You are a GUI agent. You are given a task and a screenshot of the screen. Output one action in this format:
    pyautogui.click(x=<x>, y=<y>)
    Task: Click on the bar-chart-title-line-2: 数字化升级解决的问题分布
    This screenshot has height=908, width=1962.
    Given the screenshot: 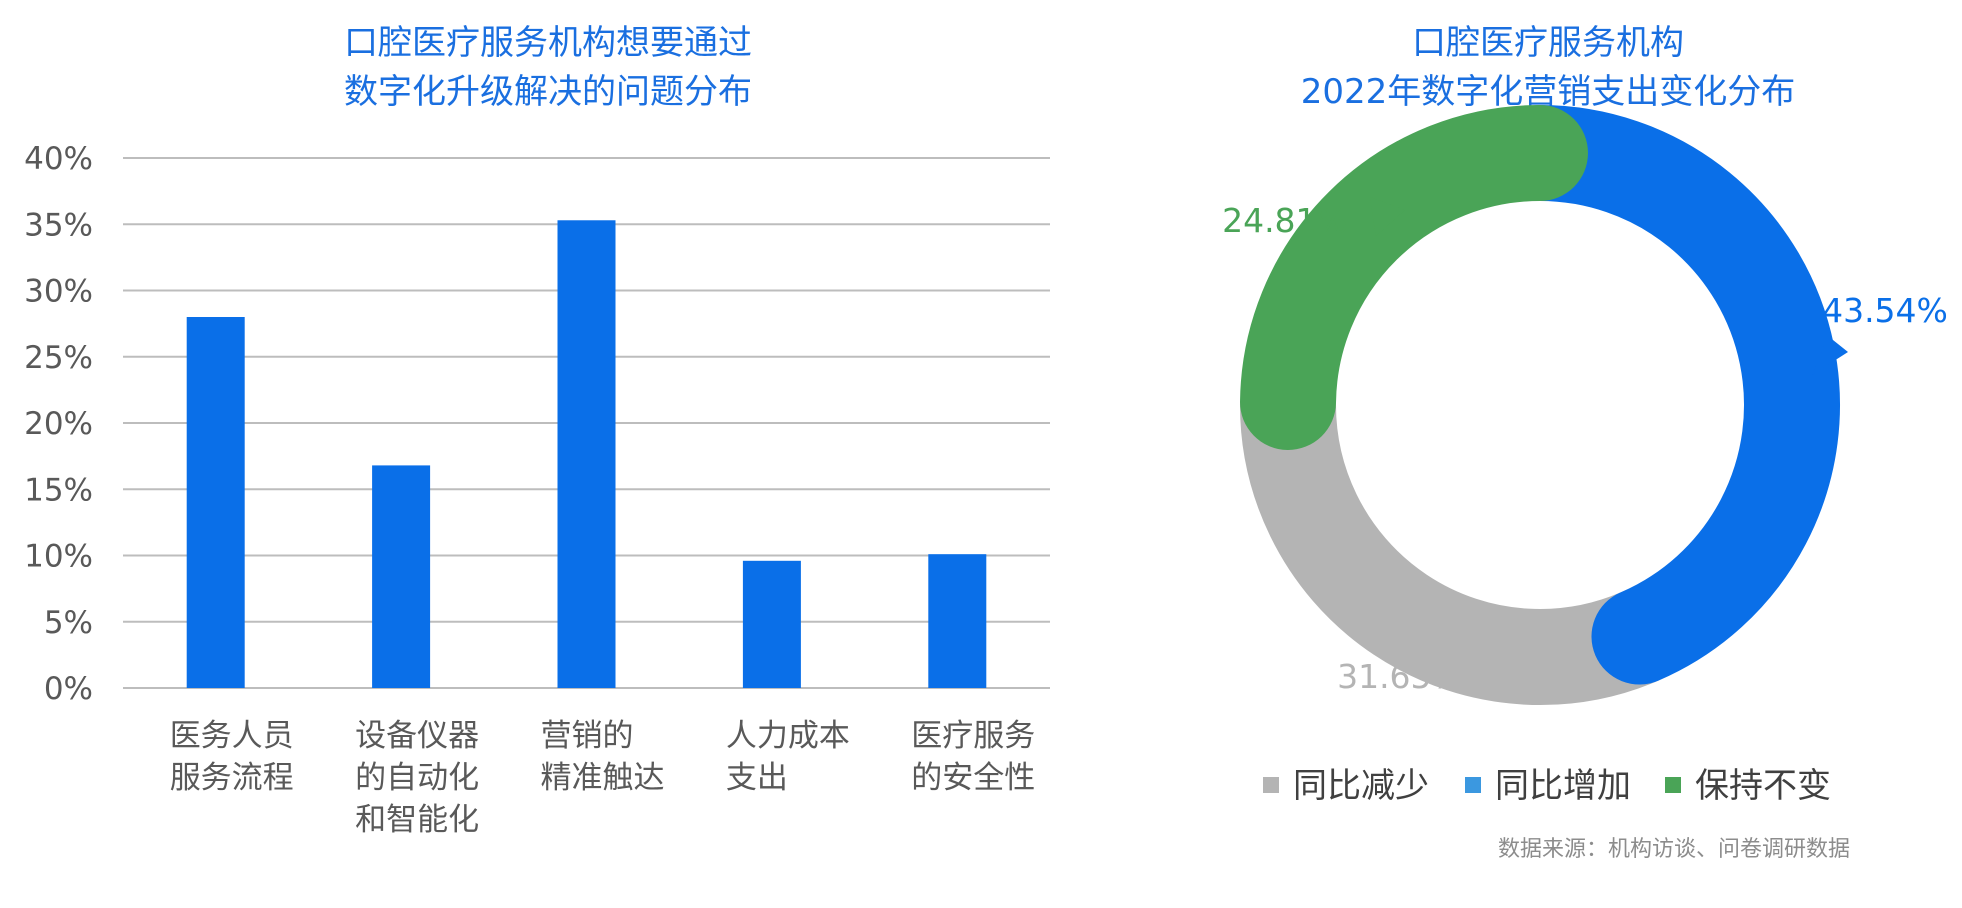 What is the action you would take?
    pyautogui.click(x=548, y=92)
    